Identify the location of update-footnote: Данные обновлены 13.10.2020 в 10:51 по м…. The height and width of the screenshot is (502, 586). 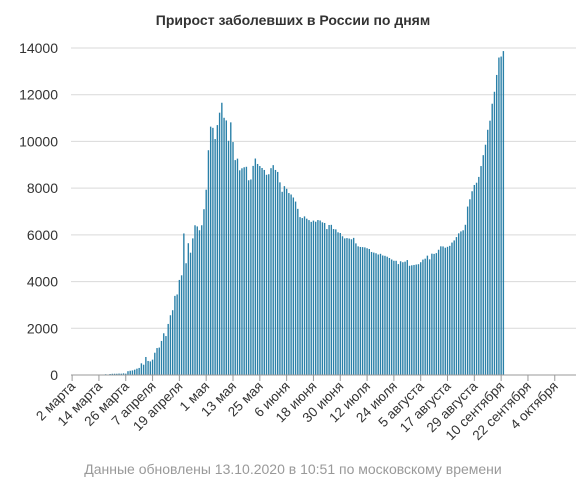
(293, 469).